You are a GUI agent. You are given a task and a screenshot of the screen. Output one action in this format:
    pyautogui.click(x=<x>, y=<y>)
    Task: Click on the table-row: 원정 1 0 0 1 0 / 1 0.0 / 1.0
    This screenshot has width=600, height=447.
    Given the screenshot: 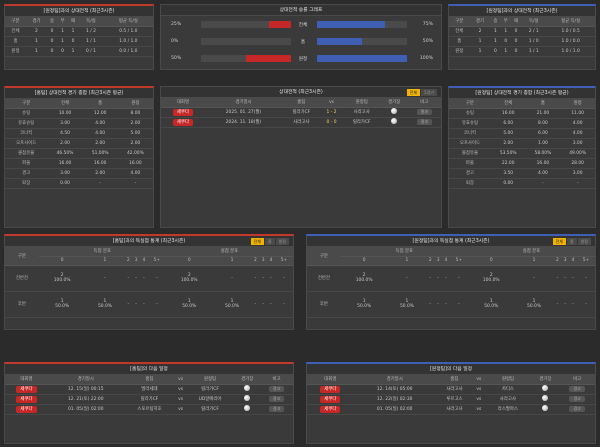 What is the action you would take?
    pyautogui.click(x=79, y=51)
    